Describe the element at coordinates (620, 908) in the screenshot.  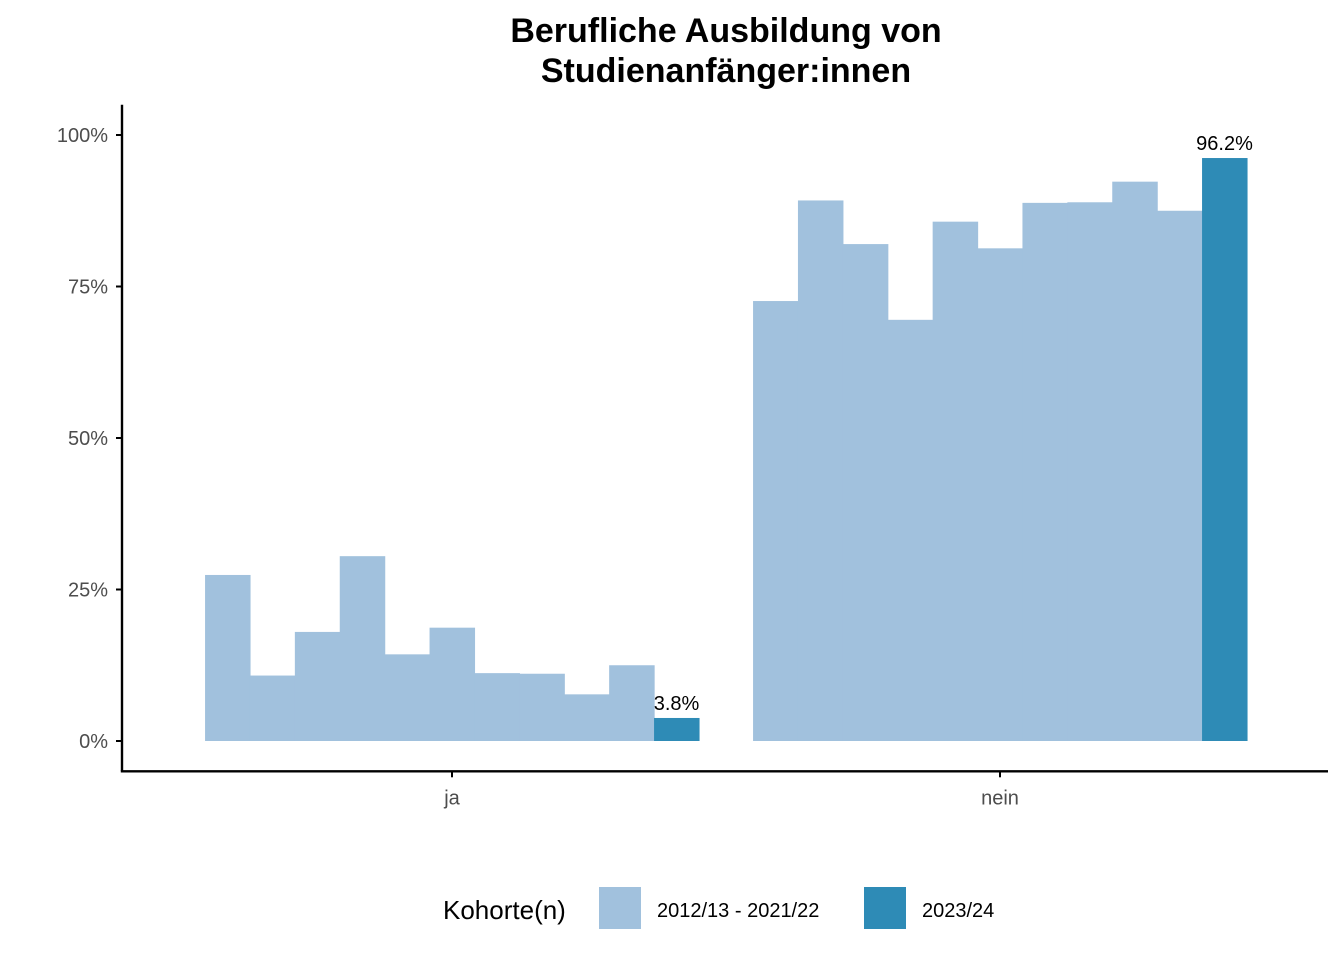
I see `legend-swatch-history` at that location.